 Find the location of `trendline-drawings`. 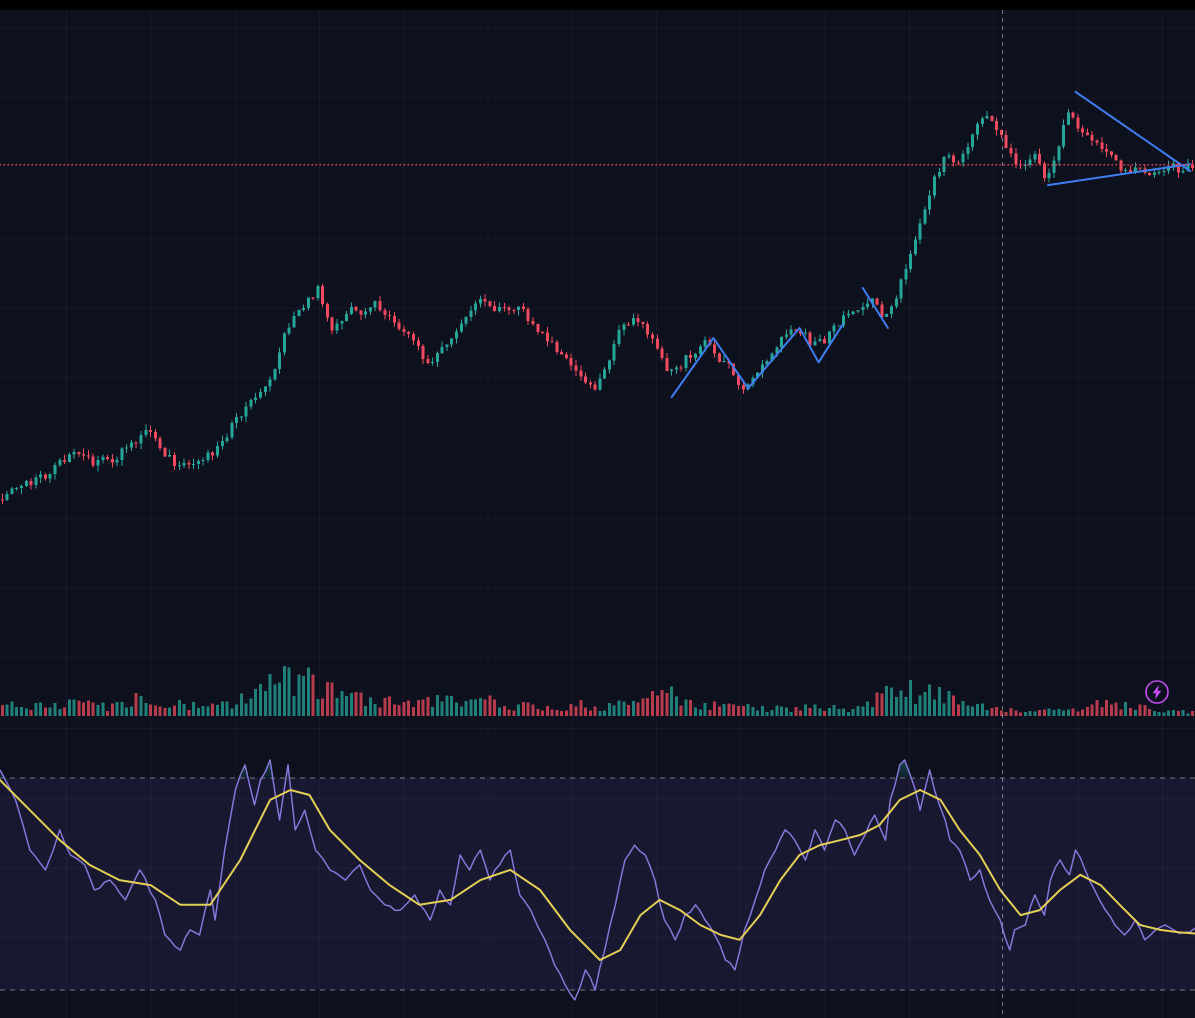

trendline-drawings is located at coordinates (931, 244).